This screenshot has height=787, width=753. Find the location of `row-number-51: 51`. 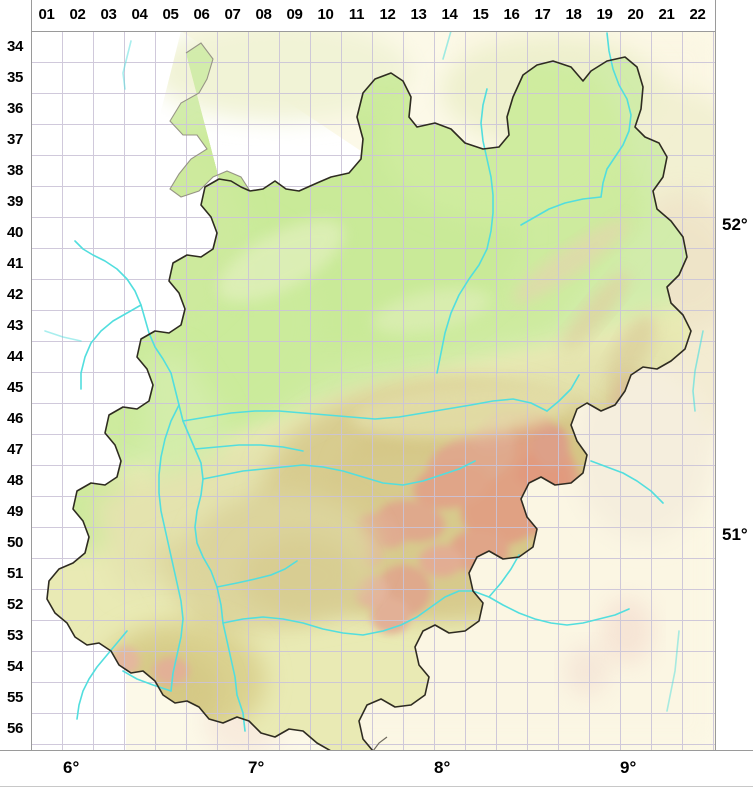

row-number-51: 51 is located at coordinates (15, 573).